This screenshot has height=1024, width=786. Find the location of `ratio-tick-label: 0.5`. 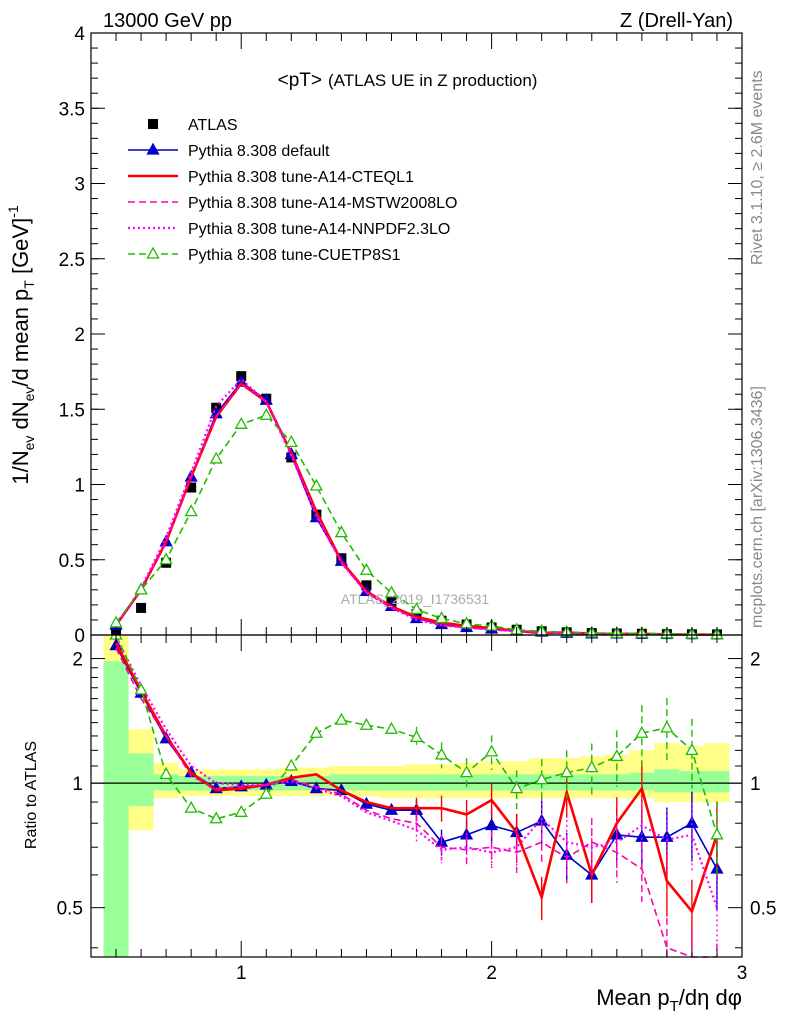

ratio-tick-label: 0.5 is located at coordinates (70, 909).